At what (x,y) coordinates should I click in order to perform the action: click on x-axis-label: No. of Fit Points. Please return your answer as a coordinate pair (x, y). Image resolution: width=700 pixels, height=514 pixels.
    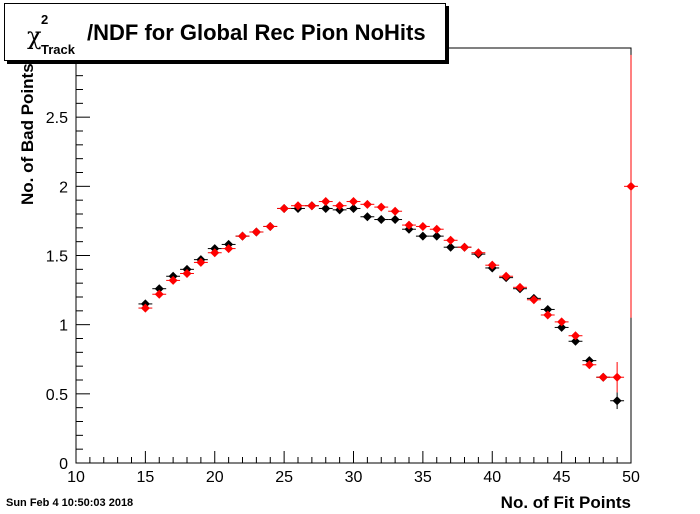
    Looking at the image, I should click on (565, 502).